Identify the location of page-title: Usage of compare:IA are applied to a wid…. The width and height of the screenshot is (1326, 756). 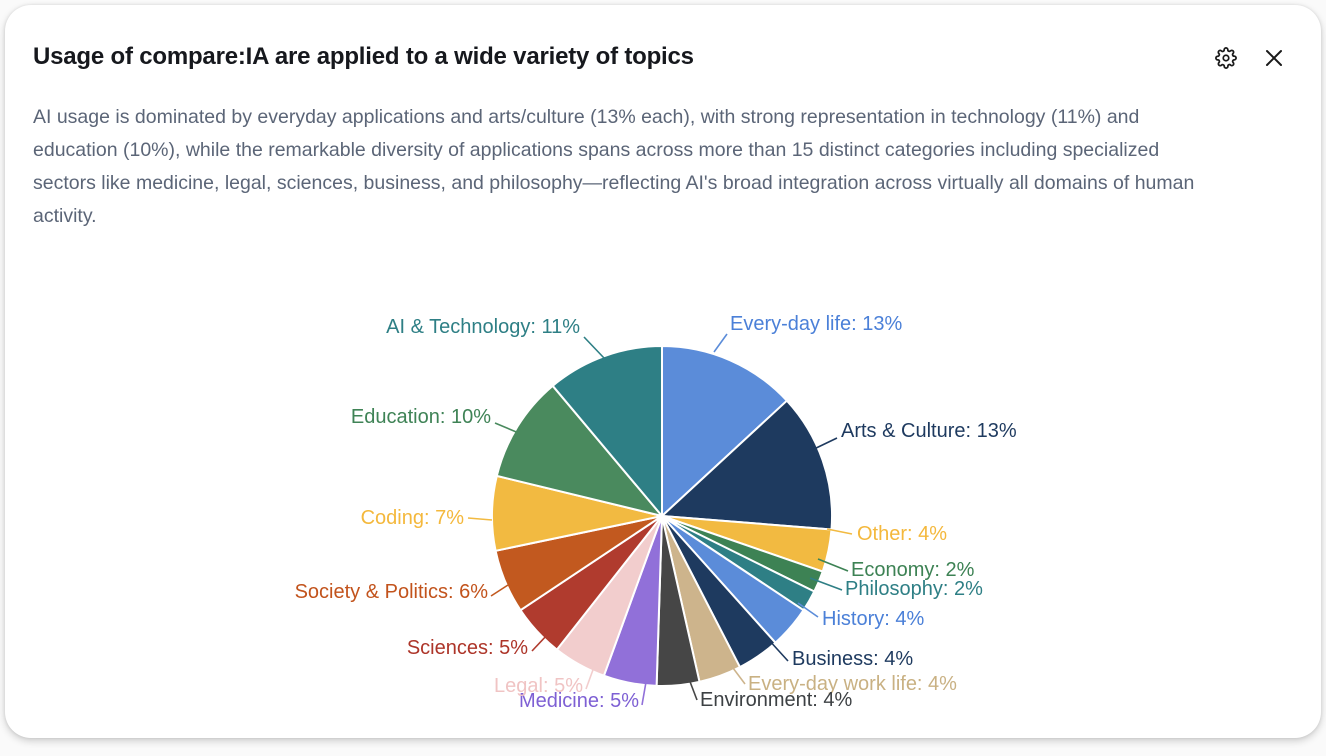
(363, 56).